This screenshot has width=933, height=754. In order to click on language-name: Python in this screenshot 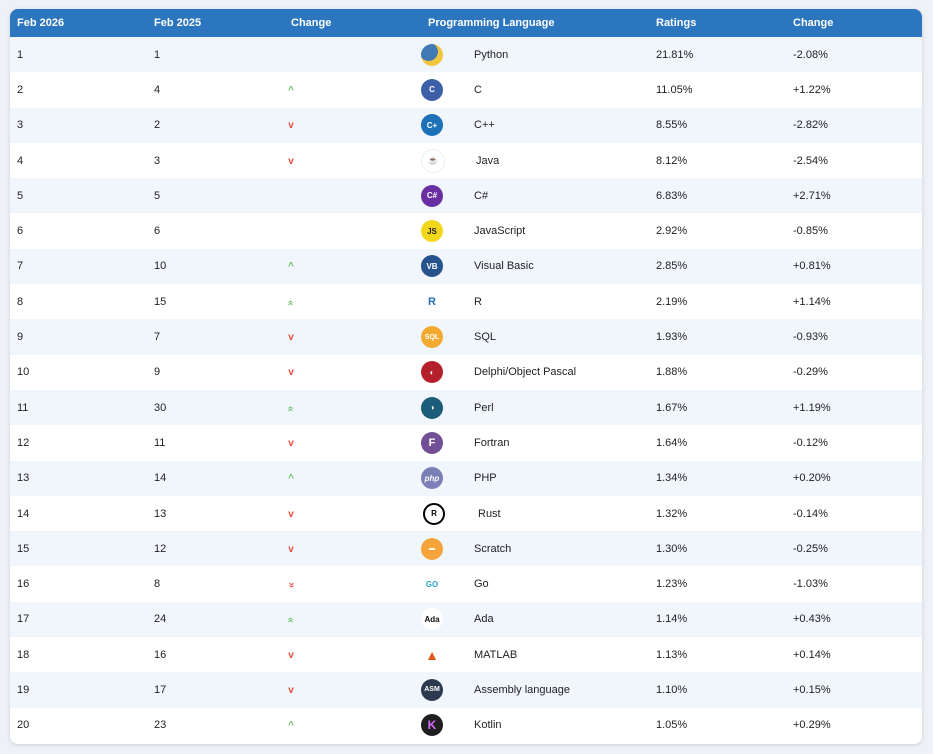, I will do `click(491, 54)`.